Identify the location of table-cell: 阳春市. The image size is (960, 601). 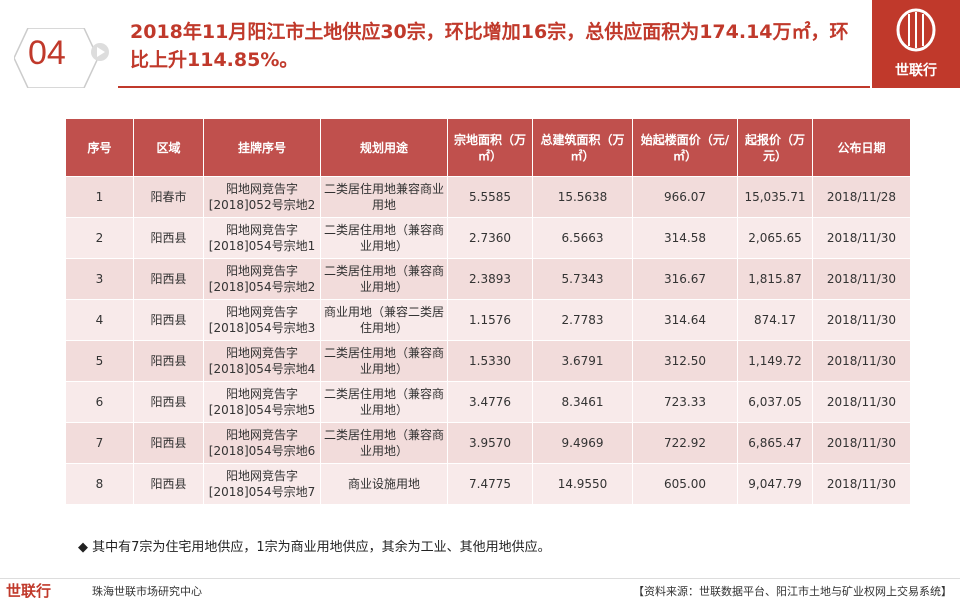
(168, 197).